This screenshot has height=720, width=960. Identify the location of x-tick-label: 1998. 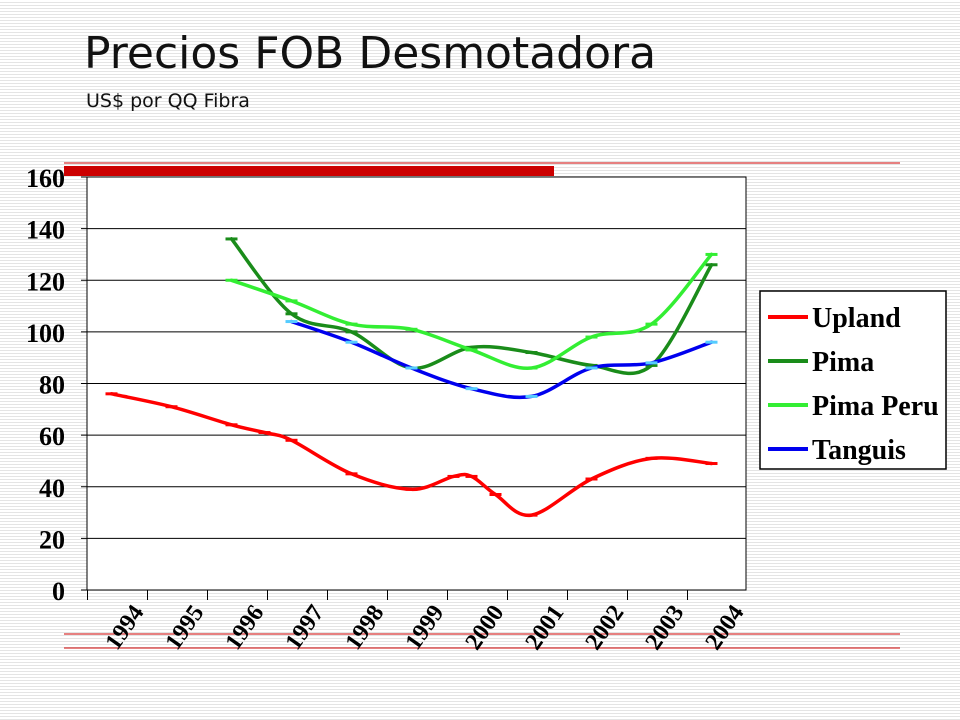
(365, 628).